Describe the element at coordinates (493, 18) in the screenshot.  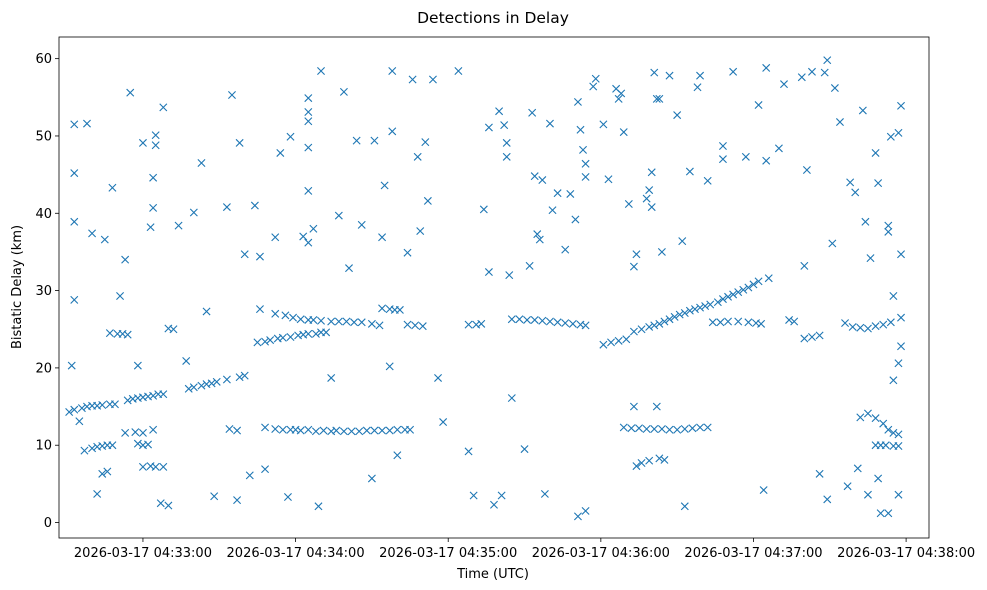
I see `chart-title: Detections in Delay` at that location.